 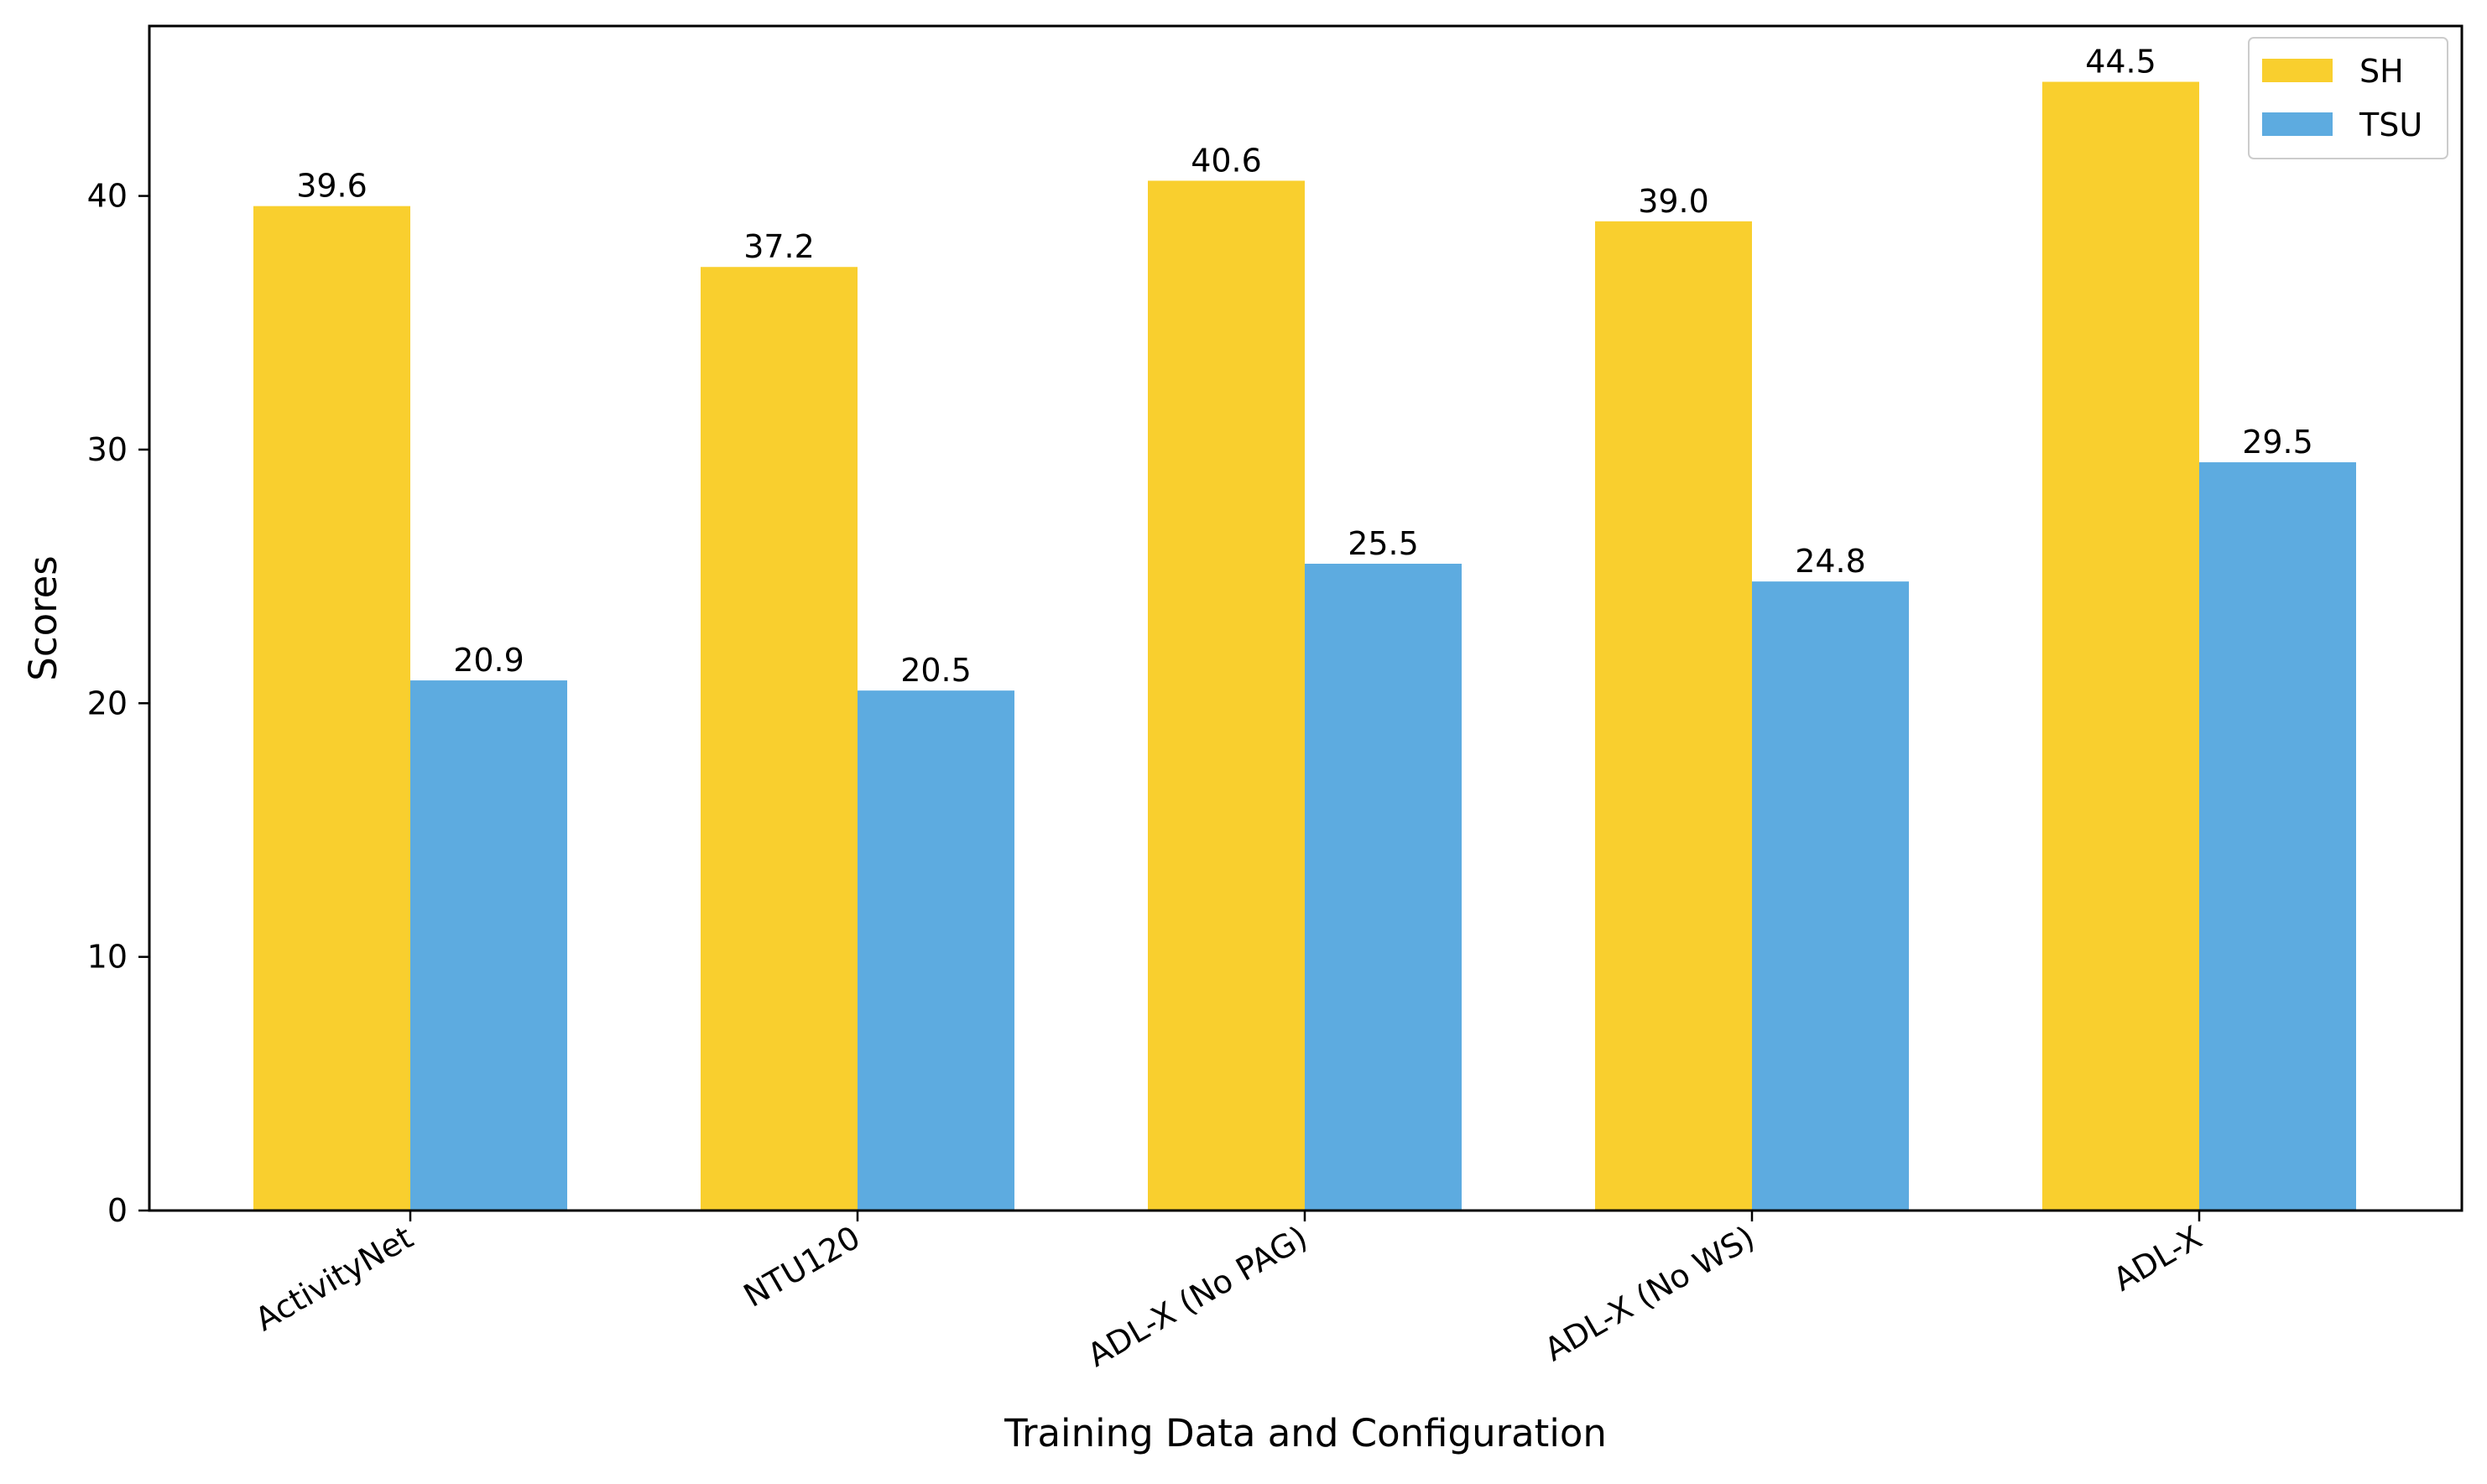 What do you see at coordinates (488, 660) in the screenshot?
I see `bar-label-tsu-0: 20.9` at bounding box center [488, 660].